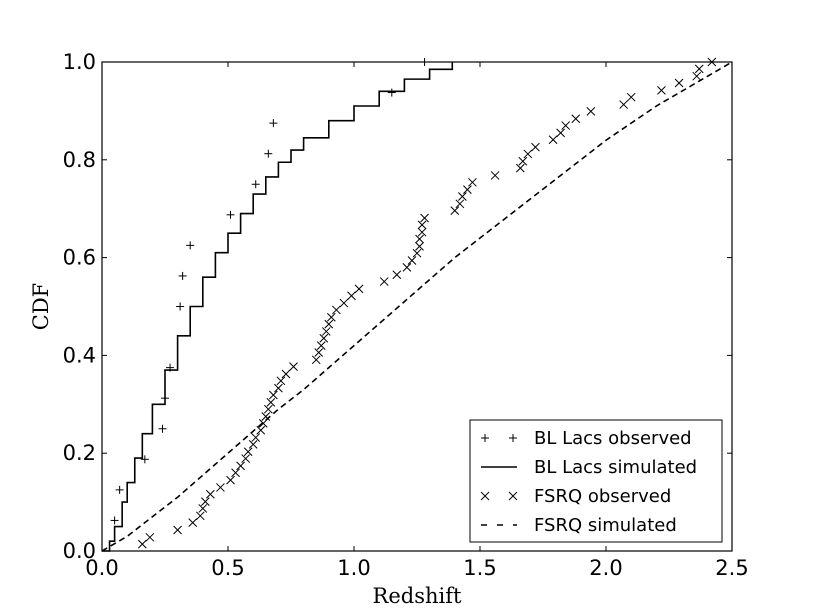  I want to click on legend-label: FSRQ simulated, so click(605, 525).